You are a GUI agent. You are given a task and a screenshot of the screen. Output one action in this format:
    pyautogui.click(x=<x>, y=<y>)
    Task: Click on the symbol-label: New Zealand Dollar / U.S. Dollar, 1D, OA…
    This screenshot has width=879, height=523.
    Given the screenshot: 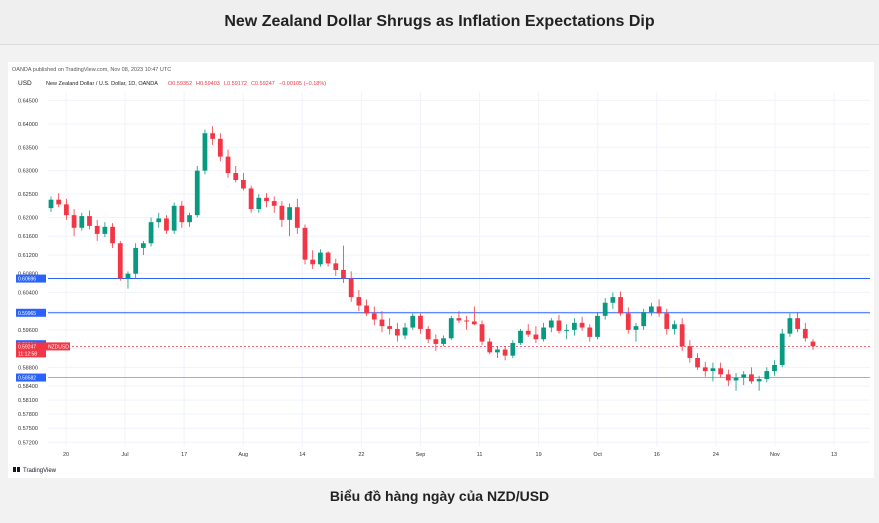 What is the action you would take?
    pyautogui.click(x=102, y=84)
    